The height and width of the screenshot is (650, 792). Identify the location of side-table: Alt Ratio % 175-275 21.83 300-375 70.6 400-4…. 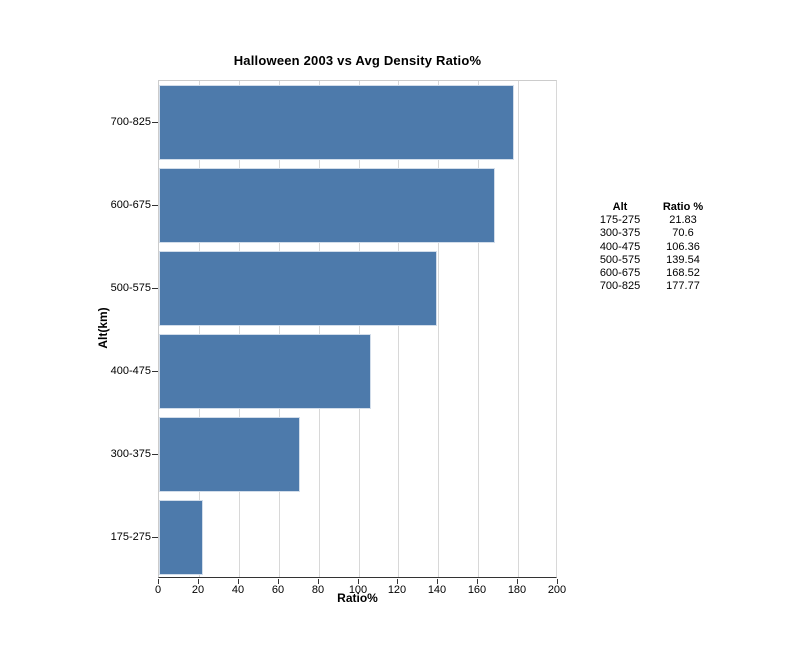
(652, 247).